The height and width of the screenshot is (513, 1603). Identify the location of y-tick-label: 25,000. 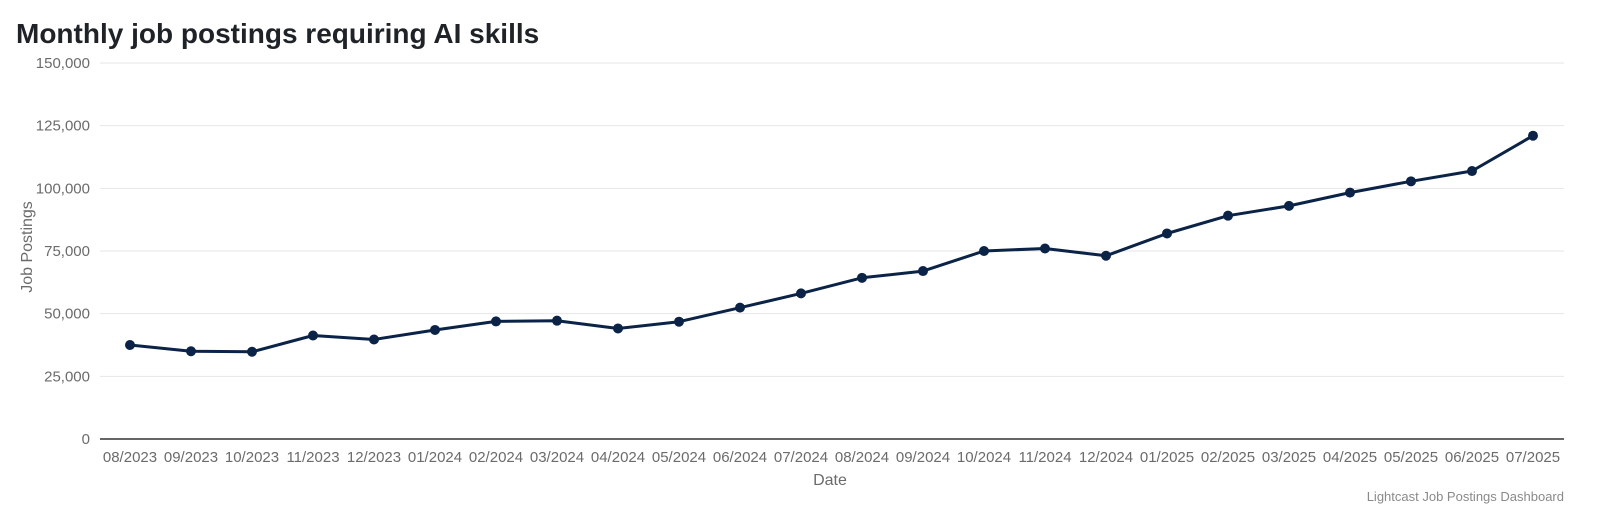
(67, 376).